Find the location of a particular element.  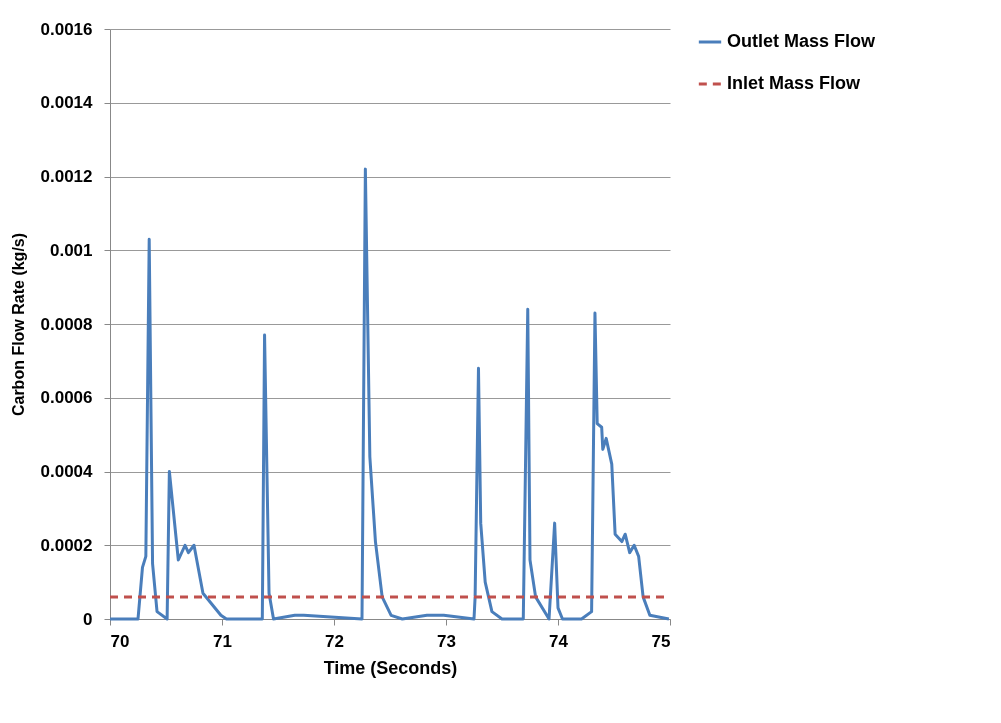

x-axis-title: Time (Seconds) is located at coordinates (390, 667).